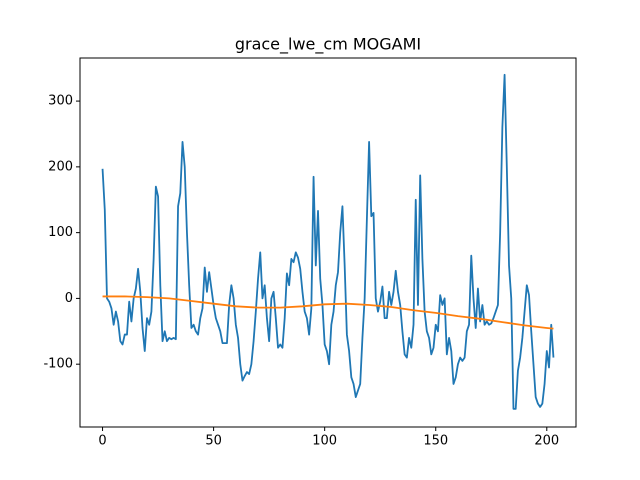  I want to click on y-tick-label: 100, so click(60, 232).